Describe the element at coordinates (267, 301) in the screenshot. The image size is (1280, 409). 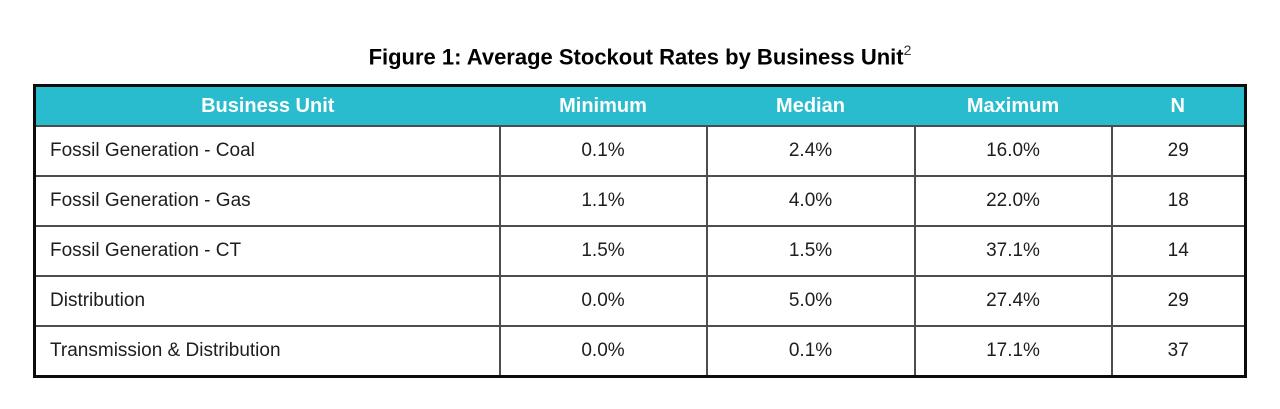
I see `cell-business-unit: Distribution` at that location.